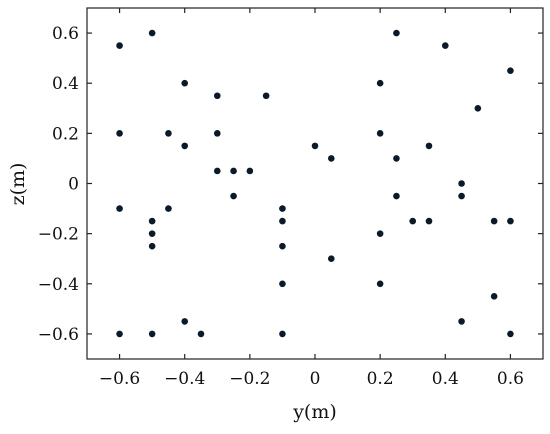 The width and height of the screenshot is (550, 434). Describe the element at coordinates (65, 134) in the screenshot. I see `y-tick-label: 0.2` at that location.